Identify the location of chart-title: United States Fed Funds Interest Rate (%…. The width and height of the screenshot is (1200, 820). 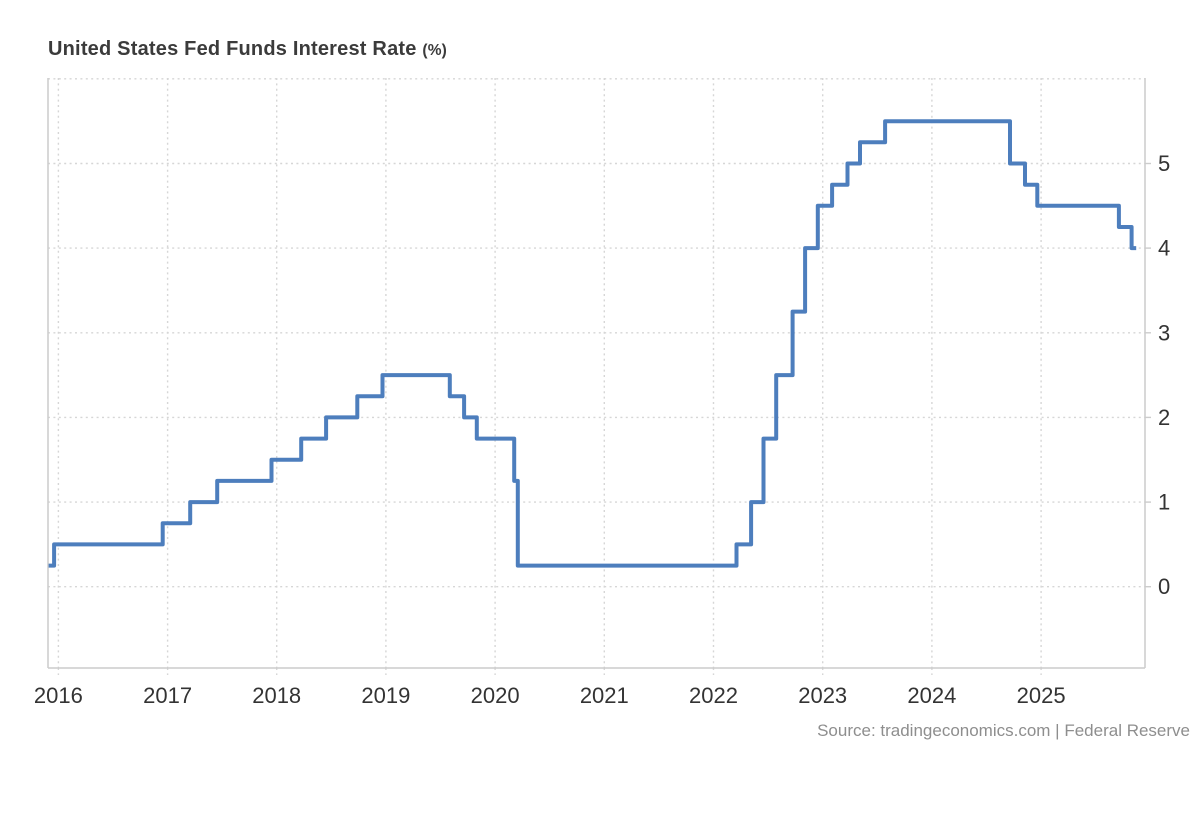
(247, 49).